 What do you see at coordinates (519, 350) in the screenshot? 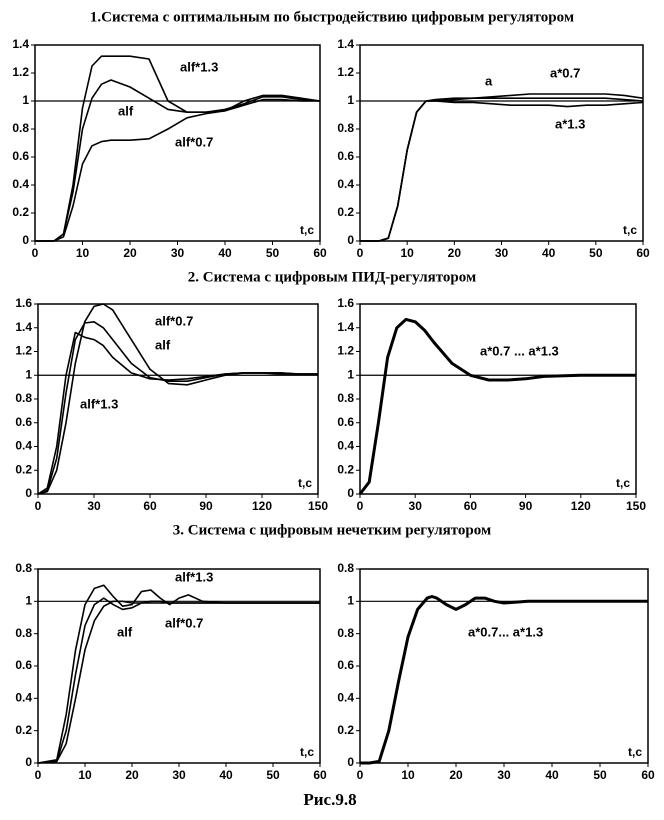
I see `annotation: a*0.7 ... a*1.3` at bounding box center [519, 350].